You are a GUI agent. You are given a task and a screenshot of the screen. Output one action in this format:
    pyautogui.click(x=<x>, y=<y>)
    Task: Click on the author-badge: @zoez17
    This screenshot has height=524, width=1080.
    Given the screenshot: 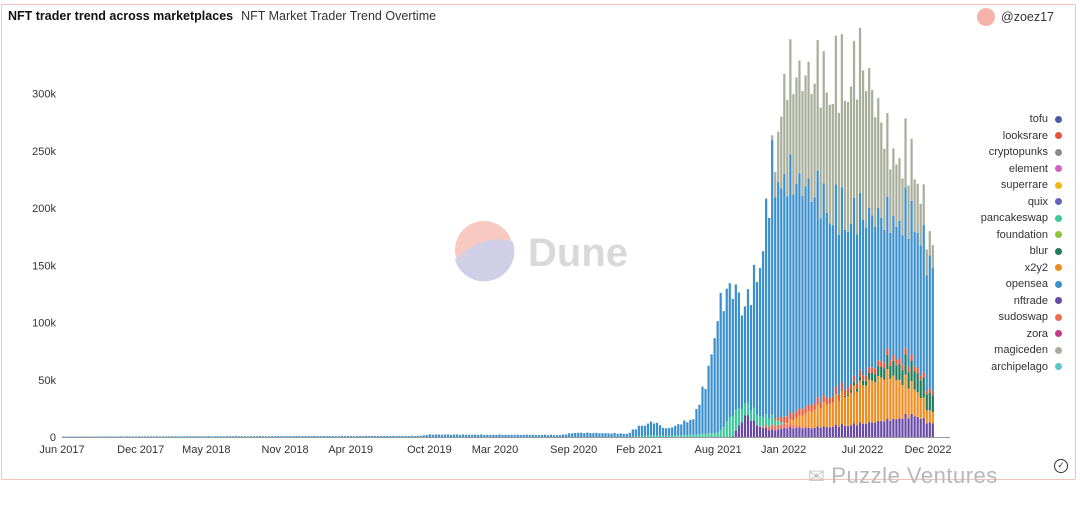 What is the action you would take?
    pyautogui.click(x=1015, y=17)
    